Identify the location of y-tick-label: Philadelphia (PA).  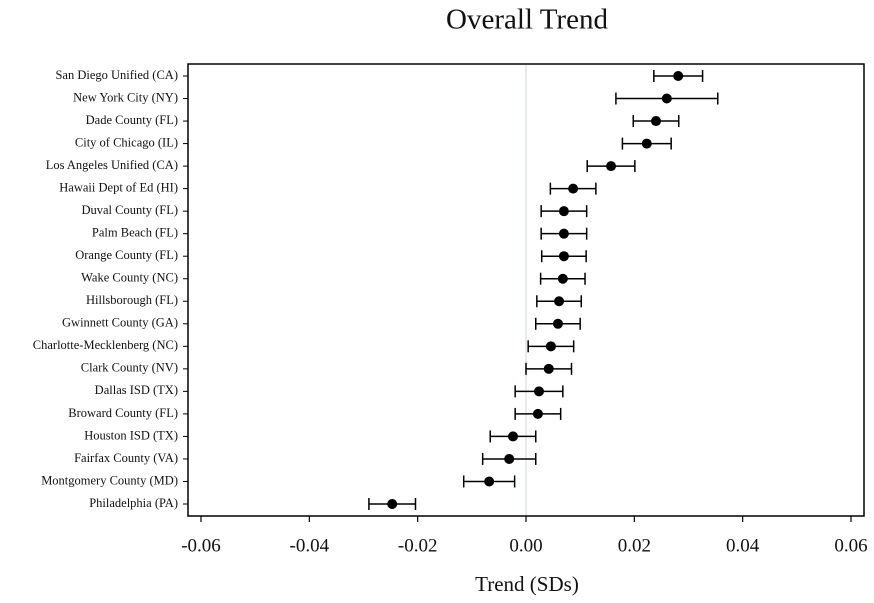
(133, 503).